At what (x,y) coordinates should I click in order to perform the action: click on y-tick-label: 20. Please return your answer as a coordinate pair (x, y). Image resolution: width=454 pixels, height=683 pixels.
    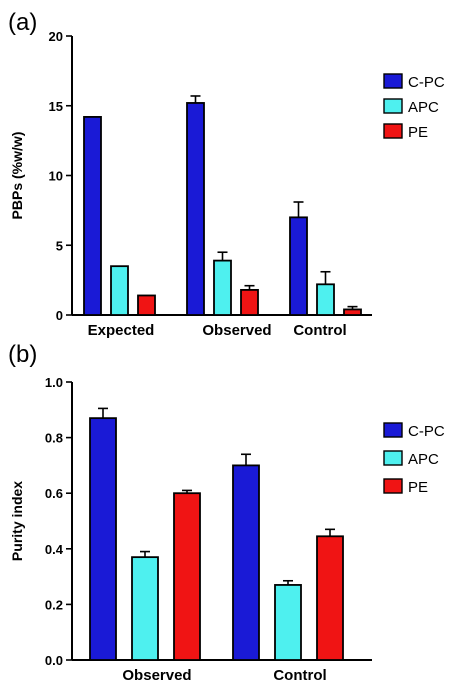
    Looking at the image, I should click on (56, 36).